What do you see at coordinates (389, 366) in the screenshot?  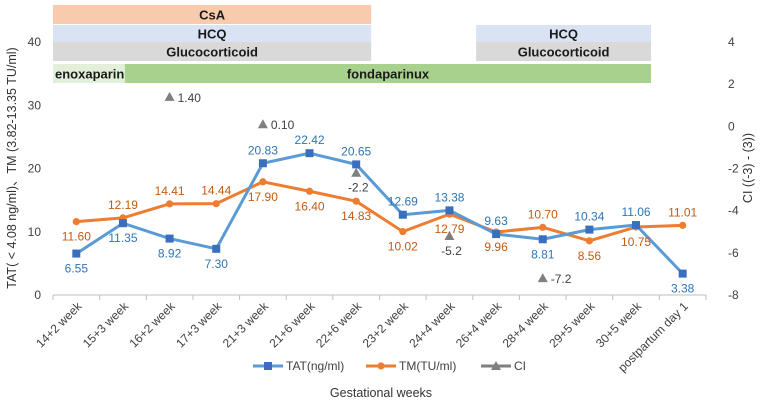 I see `legend: TAT(ng/ml) TM(TU/ml) CI` at bounding box center [389, 366].